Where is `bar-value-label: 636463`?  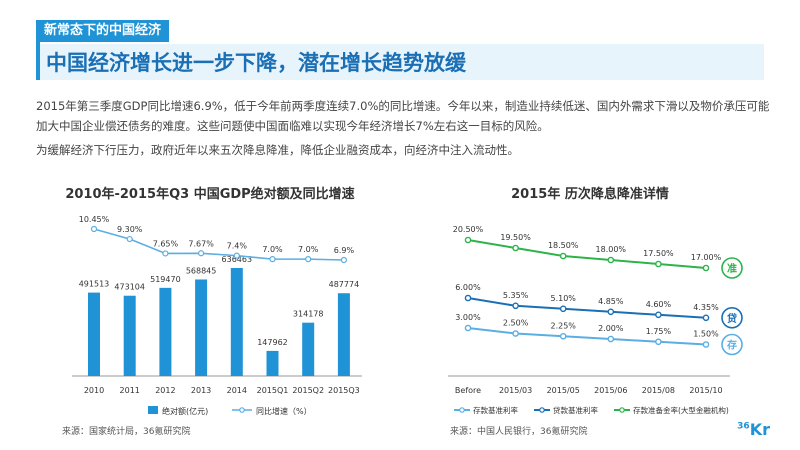 bar-value-label: 636463 is located at coordinates (237, 259).